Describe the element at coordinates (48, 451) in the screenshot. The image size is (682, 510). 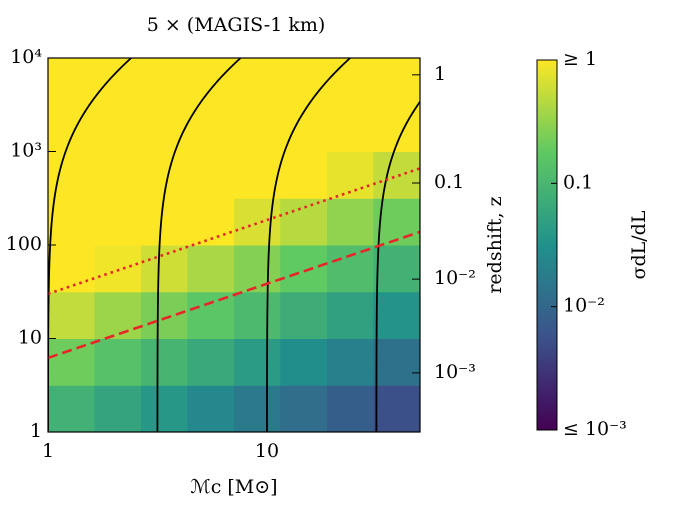
I see `x-tick-label: 1` at that location.